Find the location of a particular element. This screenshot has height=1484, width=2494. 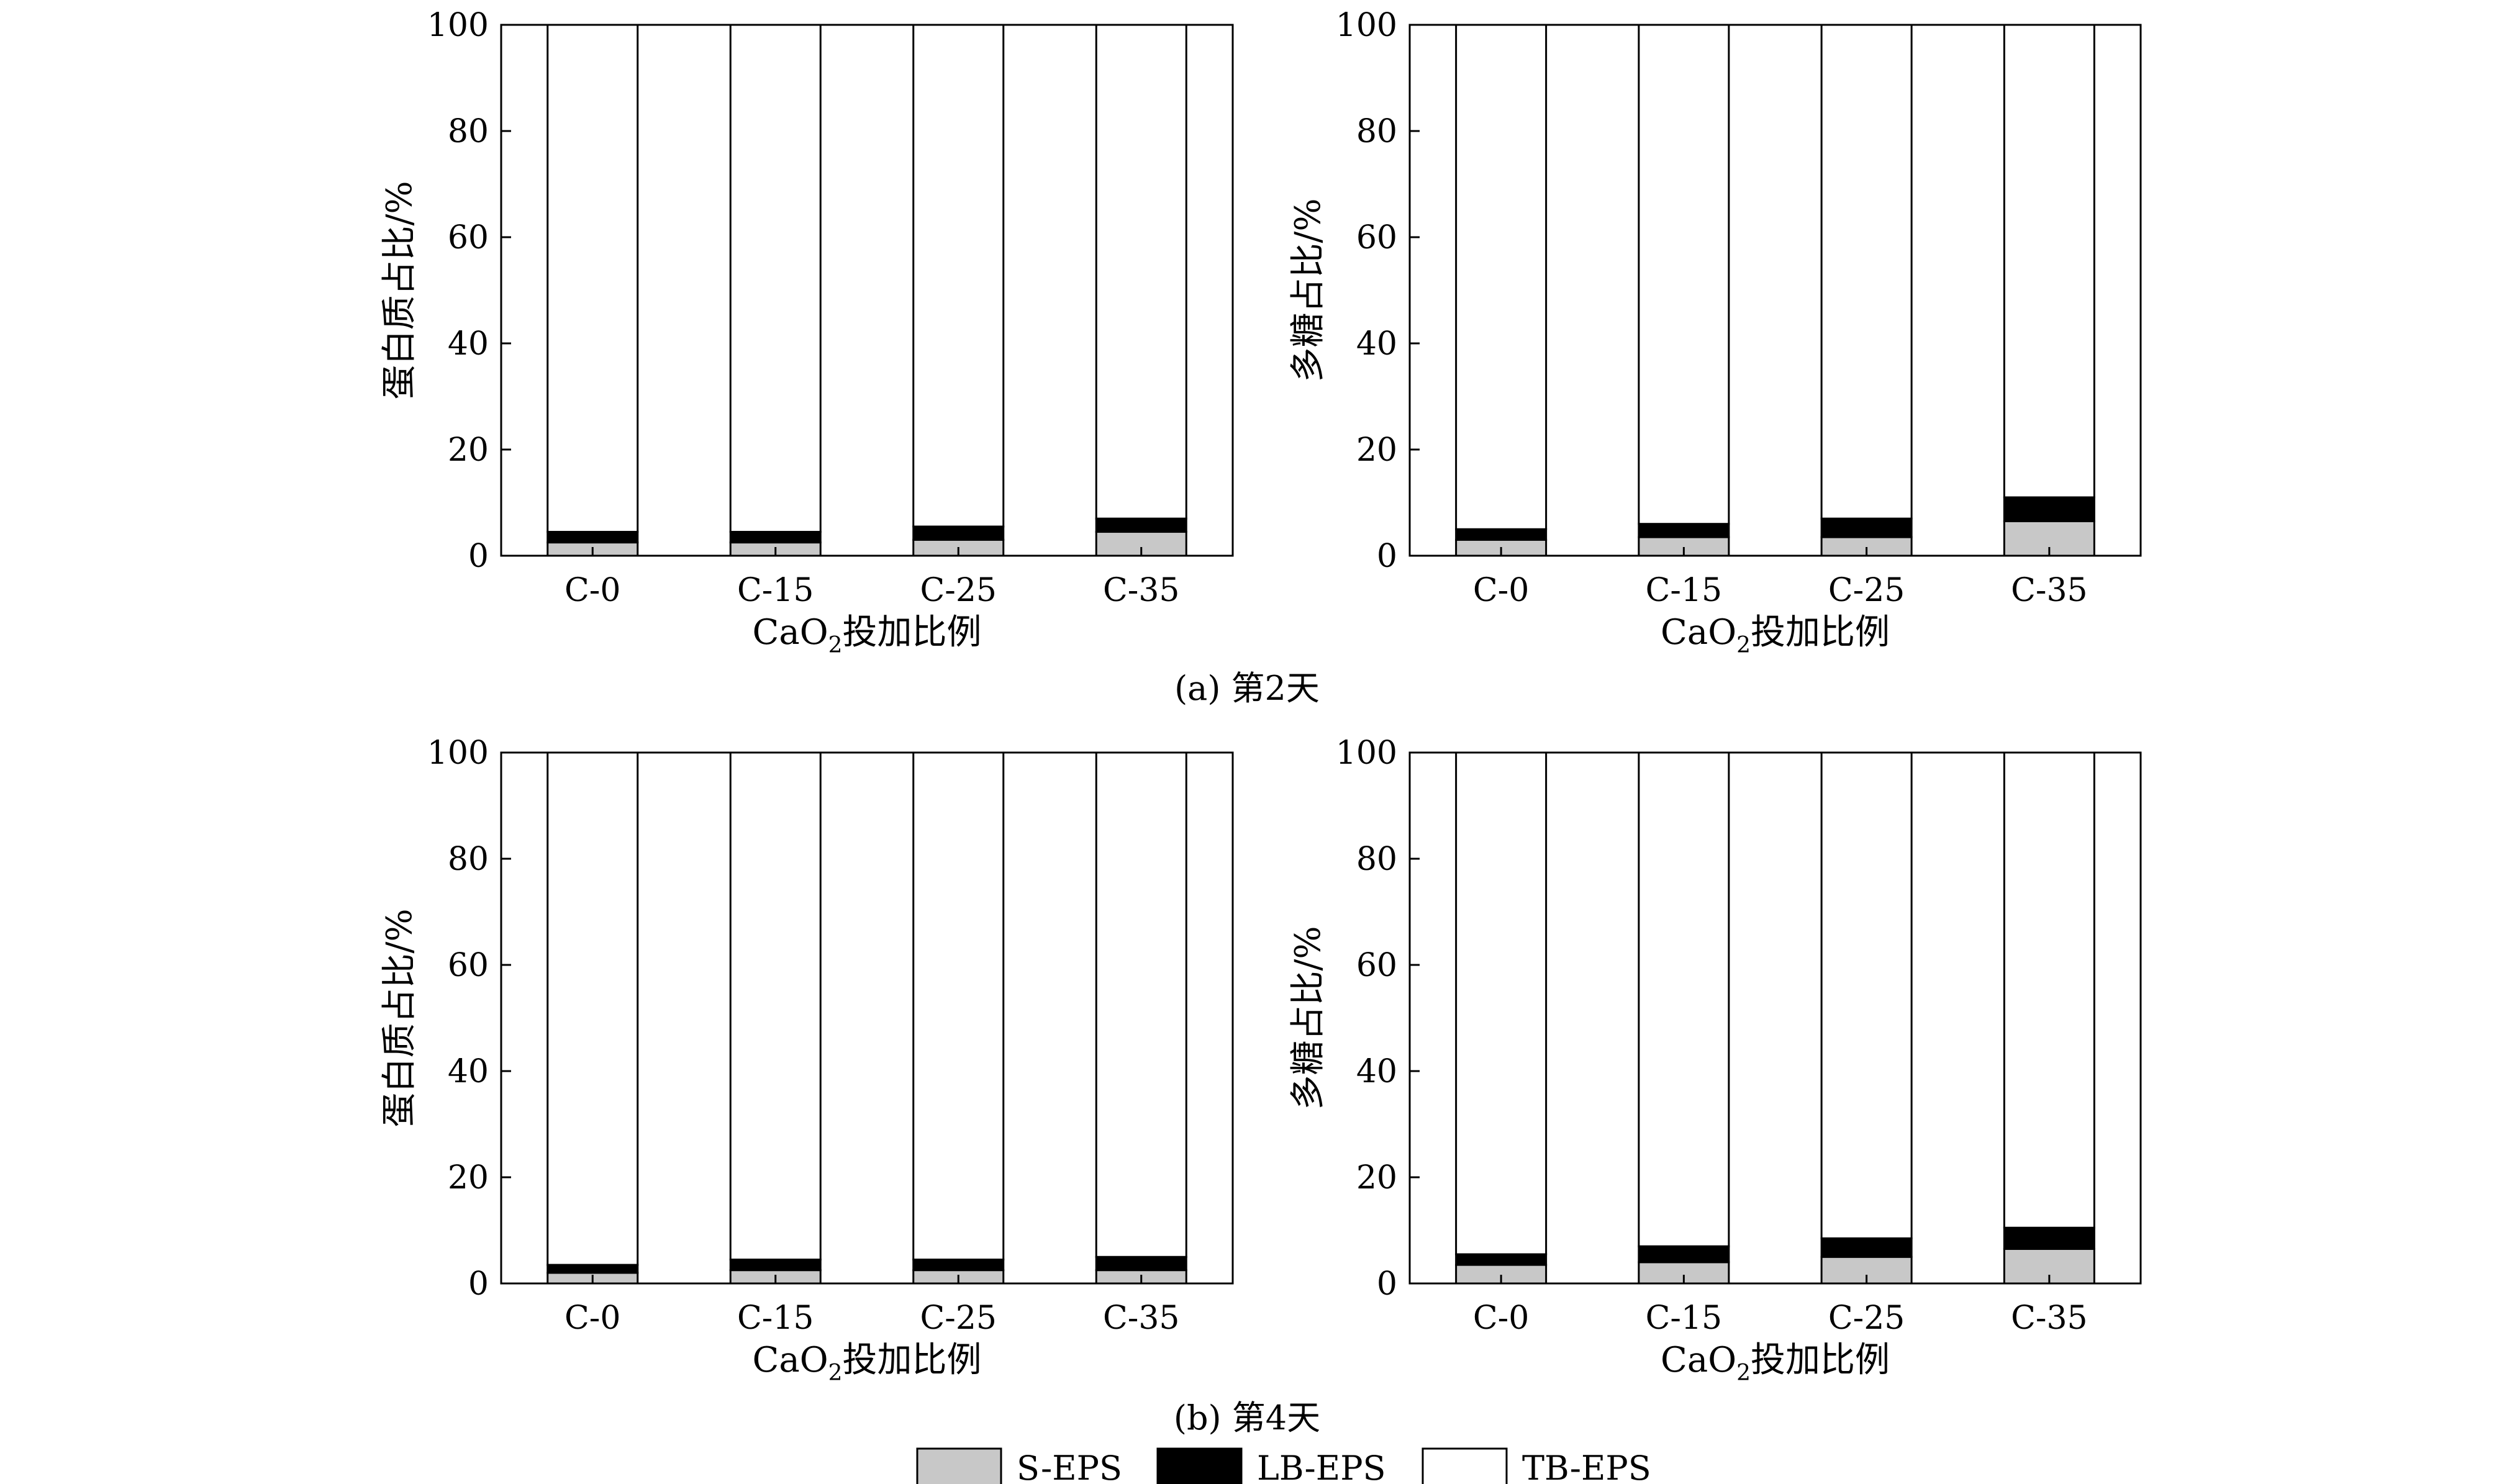

legend: S-EPS LB-EPS TB-EPS is located at coordinates (1283, 1465).